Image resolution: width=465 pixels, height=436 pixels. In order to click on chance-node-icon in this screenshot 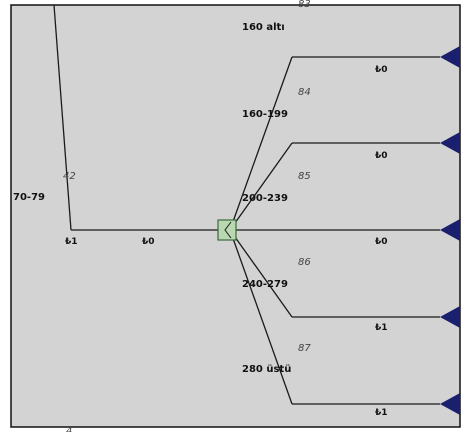, I will do `click(227, 230)`.